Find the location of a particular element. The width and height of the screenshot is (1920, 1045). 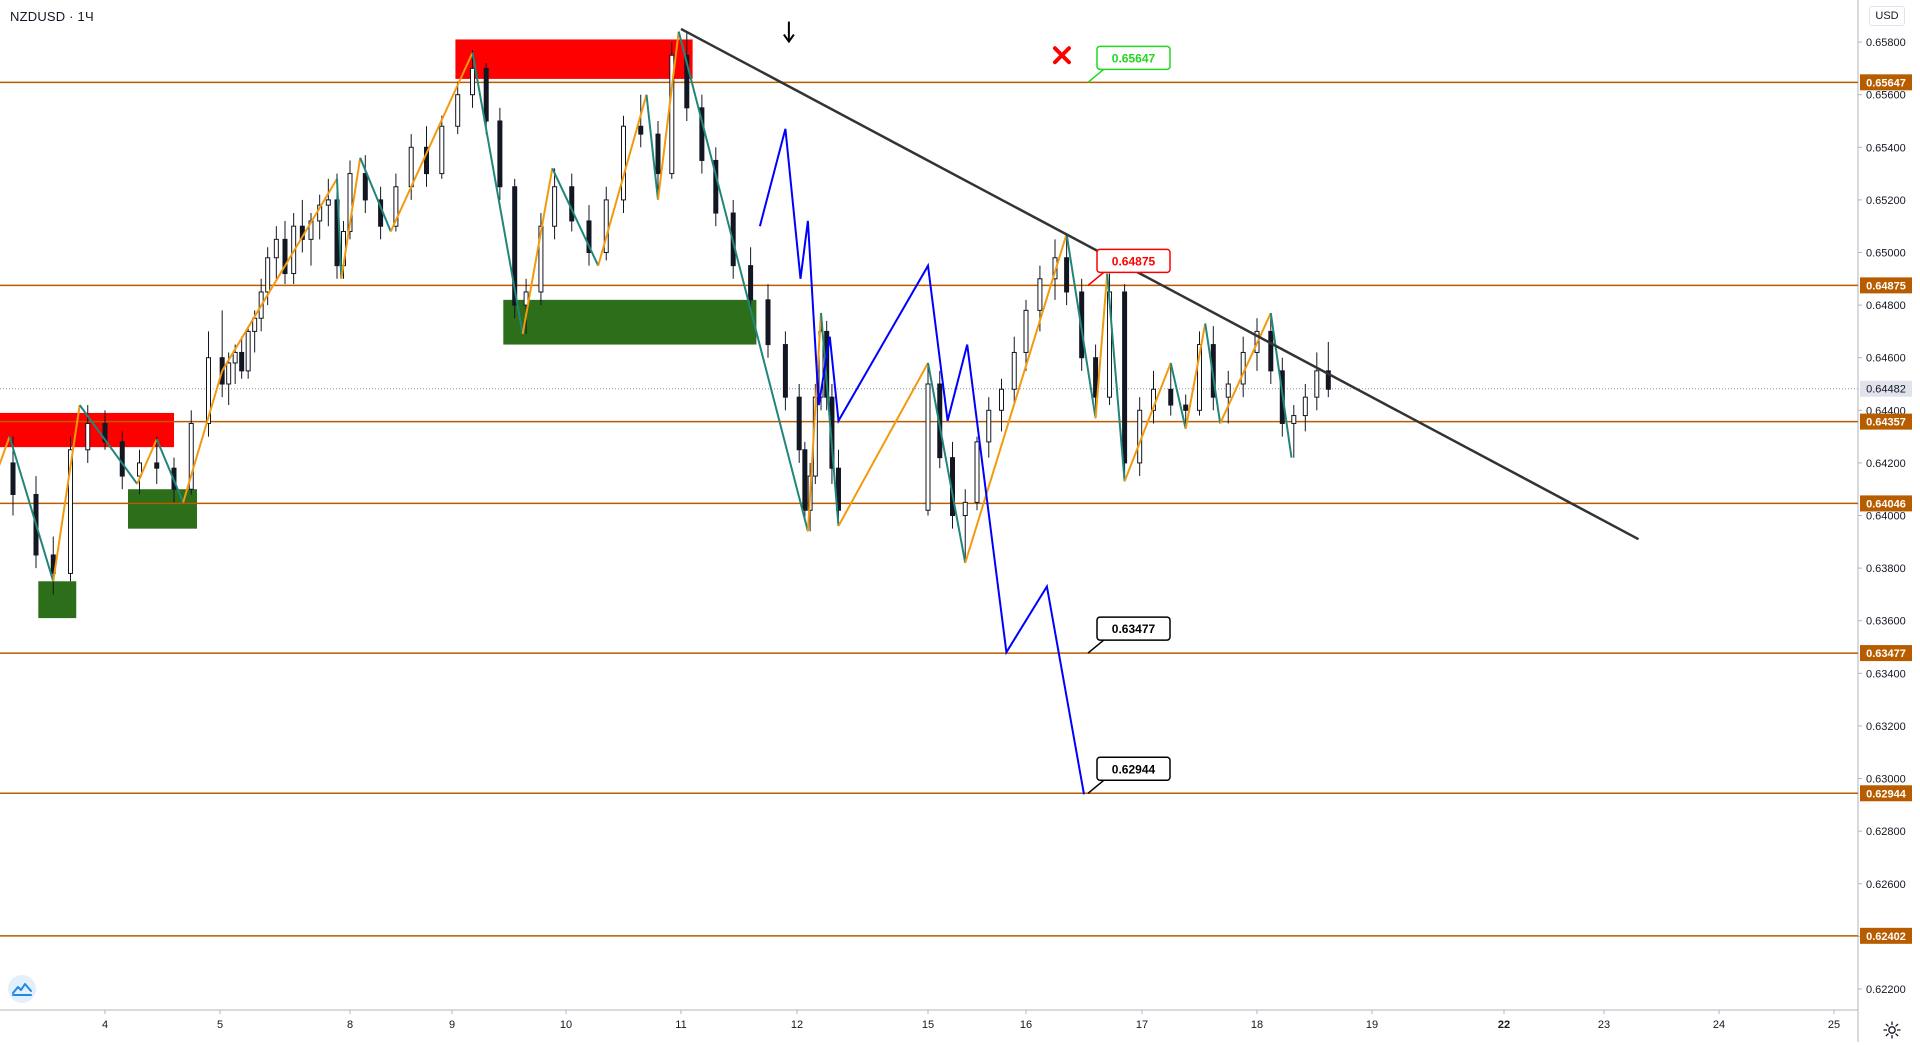

x-axis-tick-label: 19 is located at coordinates (1372, 1025).